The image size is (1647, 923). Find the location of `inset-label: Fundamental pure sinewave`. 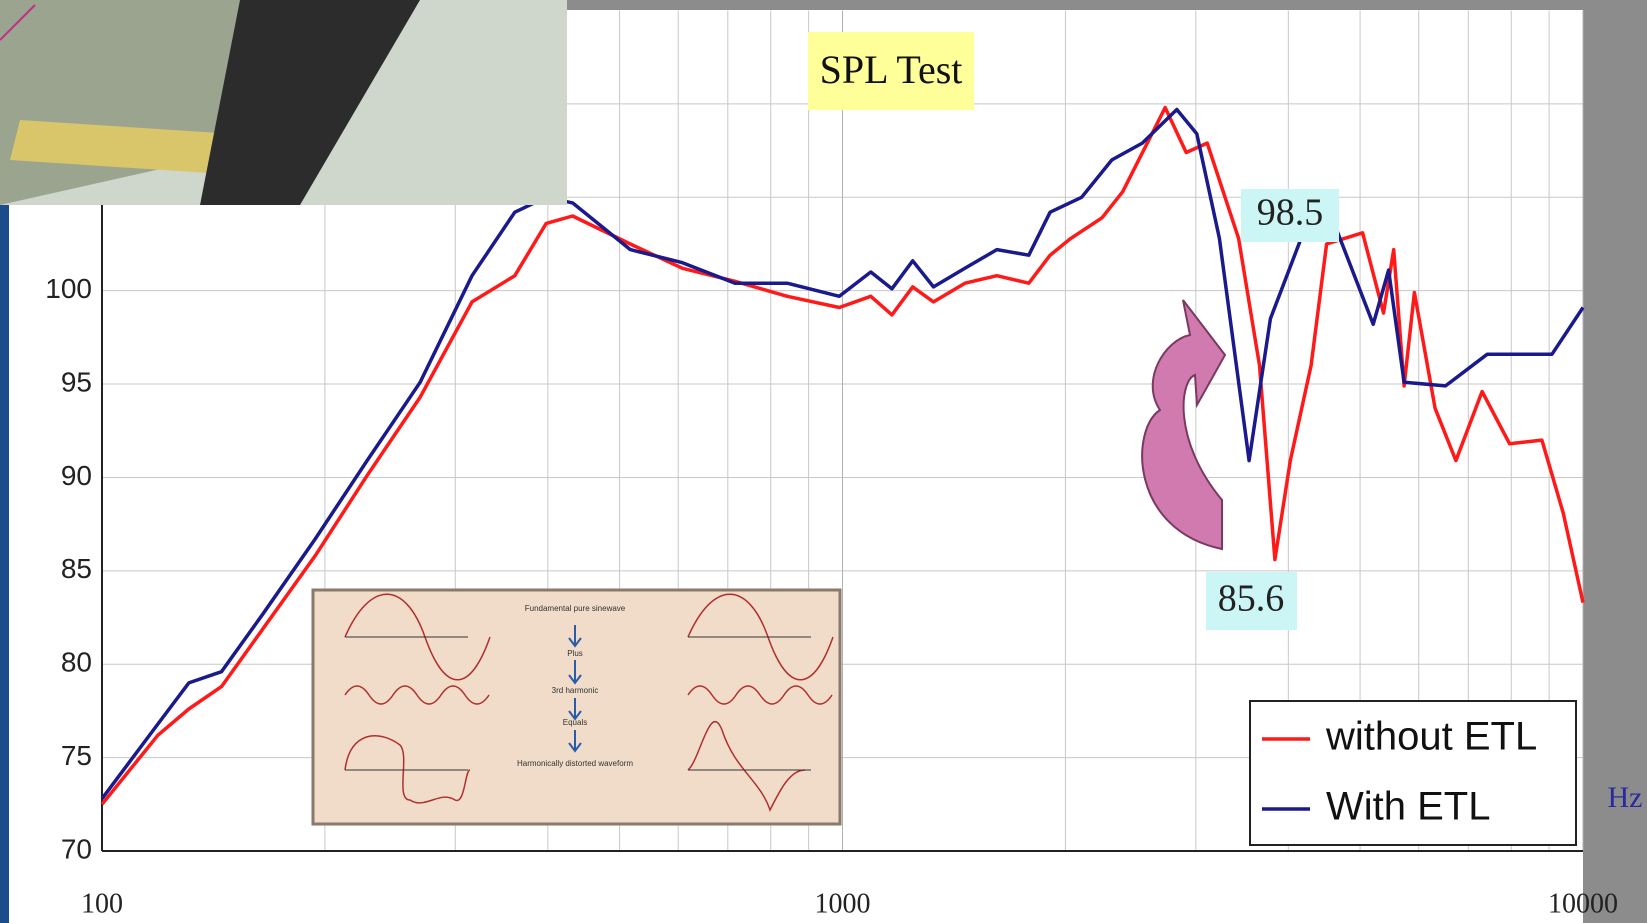

inset-label: Fundamental pure sinewave is located at coordinates (575, 608).